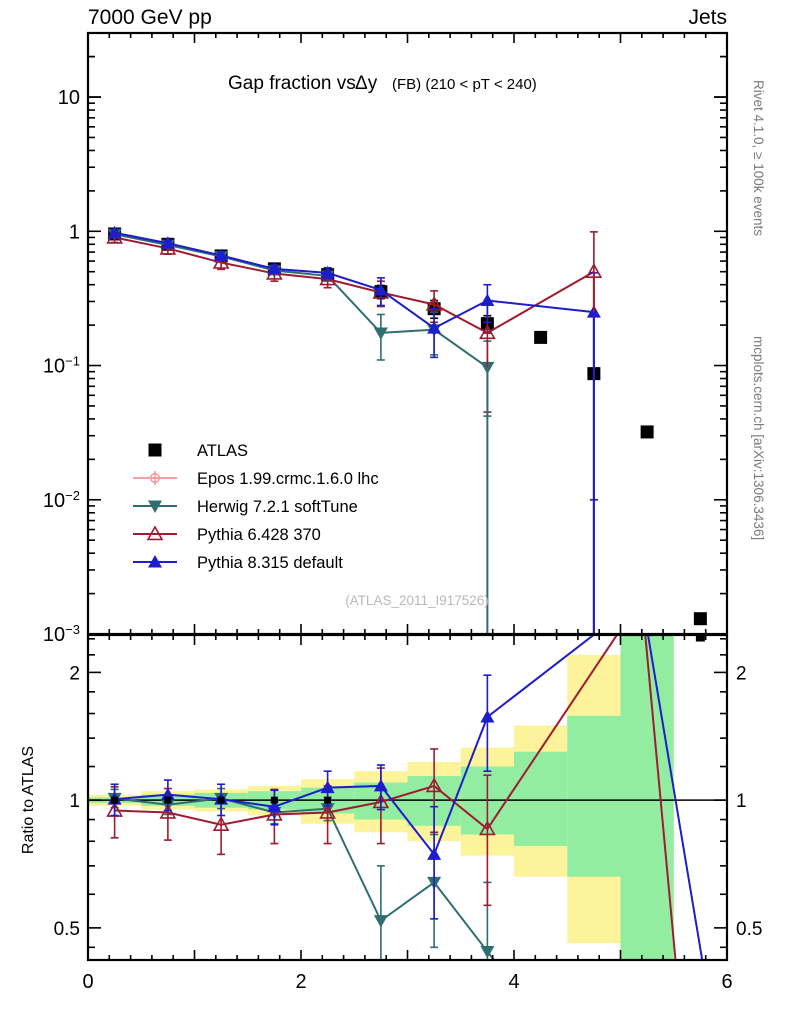  Describe the element at coordinates (288, 479) in the screenshot. I see `legend-label: Epos 1.99.crmc.1.6.0 lhc` at that location.